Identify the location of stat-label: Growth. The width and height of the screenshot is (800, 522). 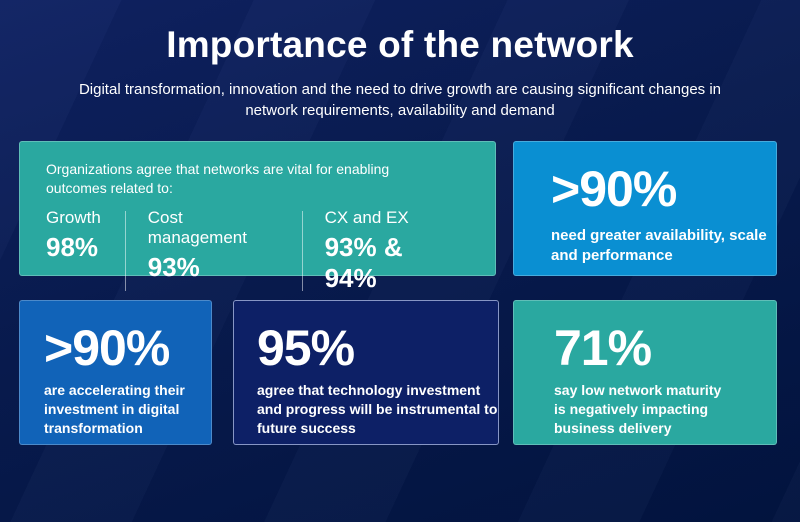
(73, 217).